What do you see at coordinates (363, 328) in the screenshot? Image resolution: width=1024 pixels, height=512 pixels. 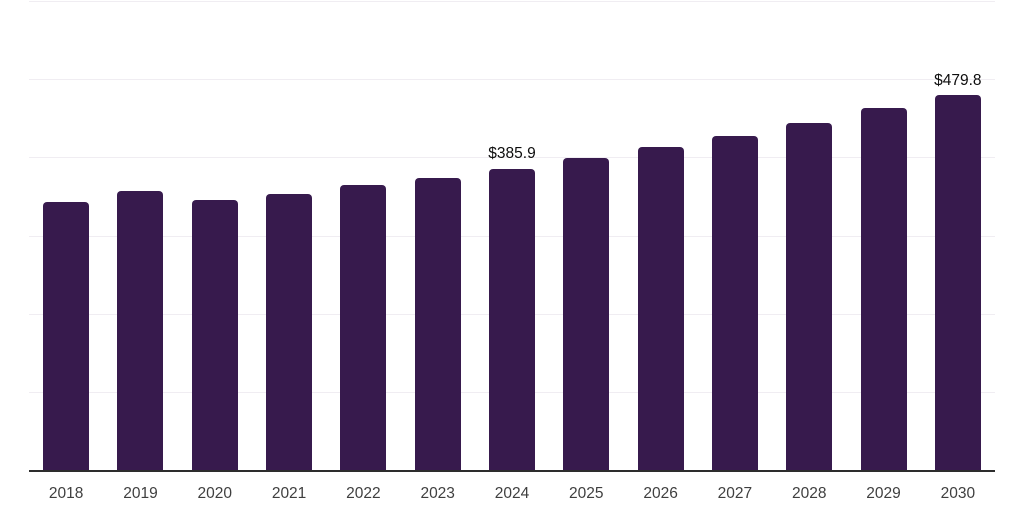 I see `bar-2022` at bounding box center [363, 328].